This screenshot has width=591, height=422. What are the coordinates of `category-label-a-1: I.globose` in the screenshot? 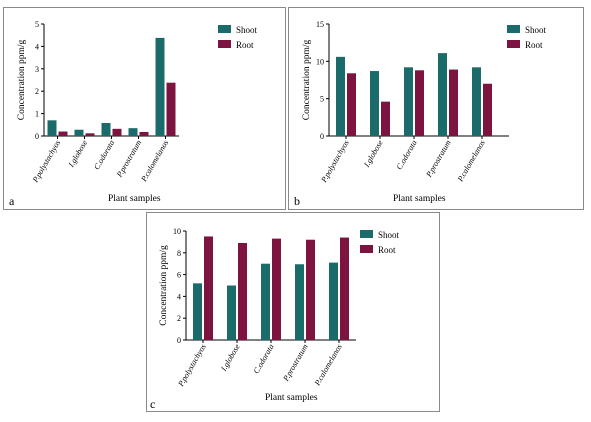 It's located at (77, 153).